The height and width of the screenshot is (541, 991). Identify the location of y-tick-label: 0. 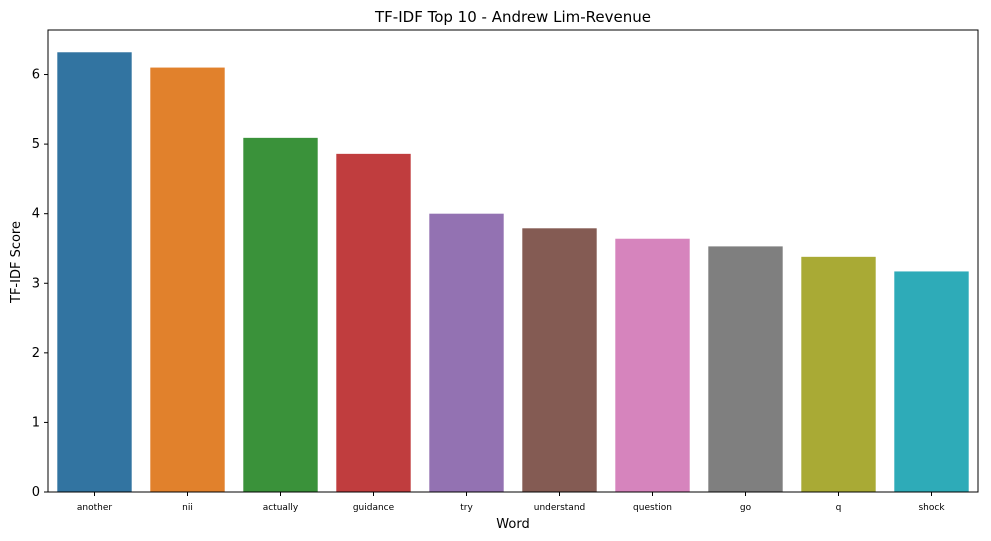
(36, 492).